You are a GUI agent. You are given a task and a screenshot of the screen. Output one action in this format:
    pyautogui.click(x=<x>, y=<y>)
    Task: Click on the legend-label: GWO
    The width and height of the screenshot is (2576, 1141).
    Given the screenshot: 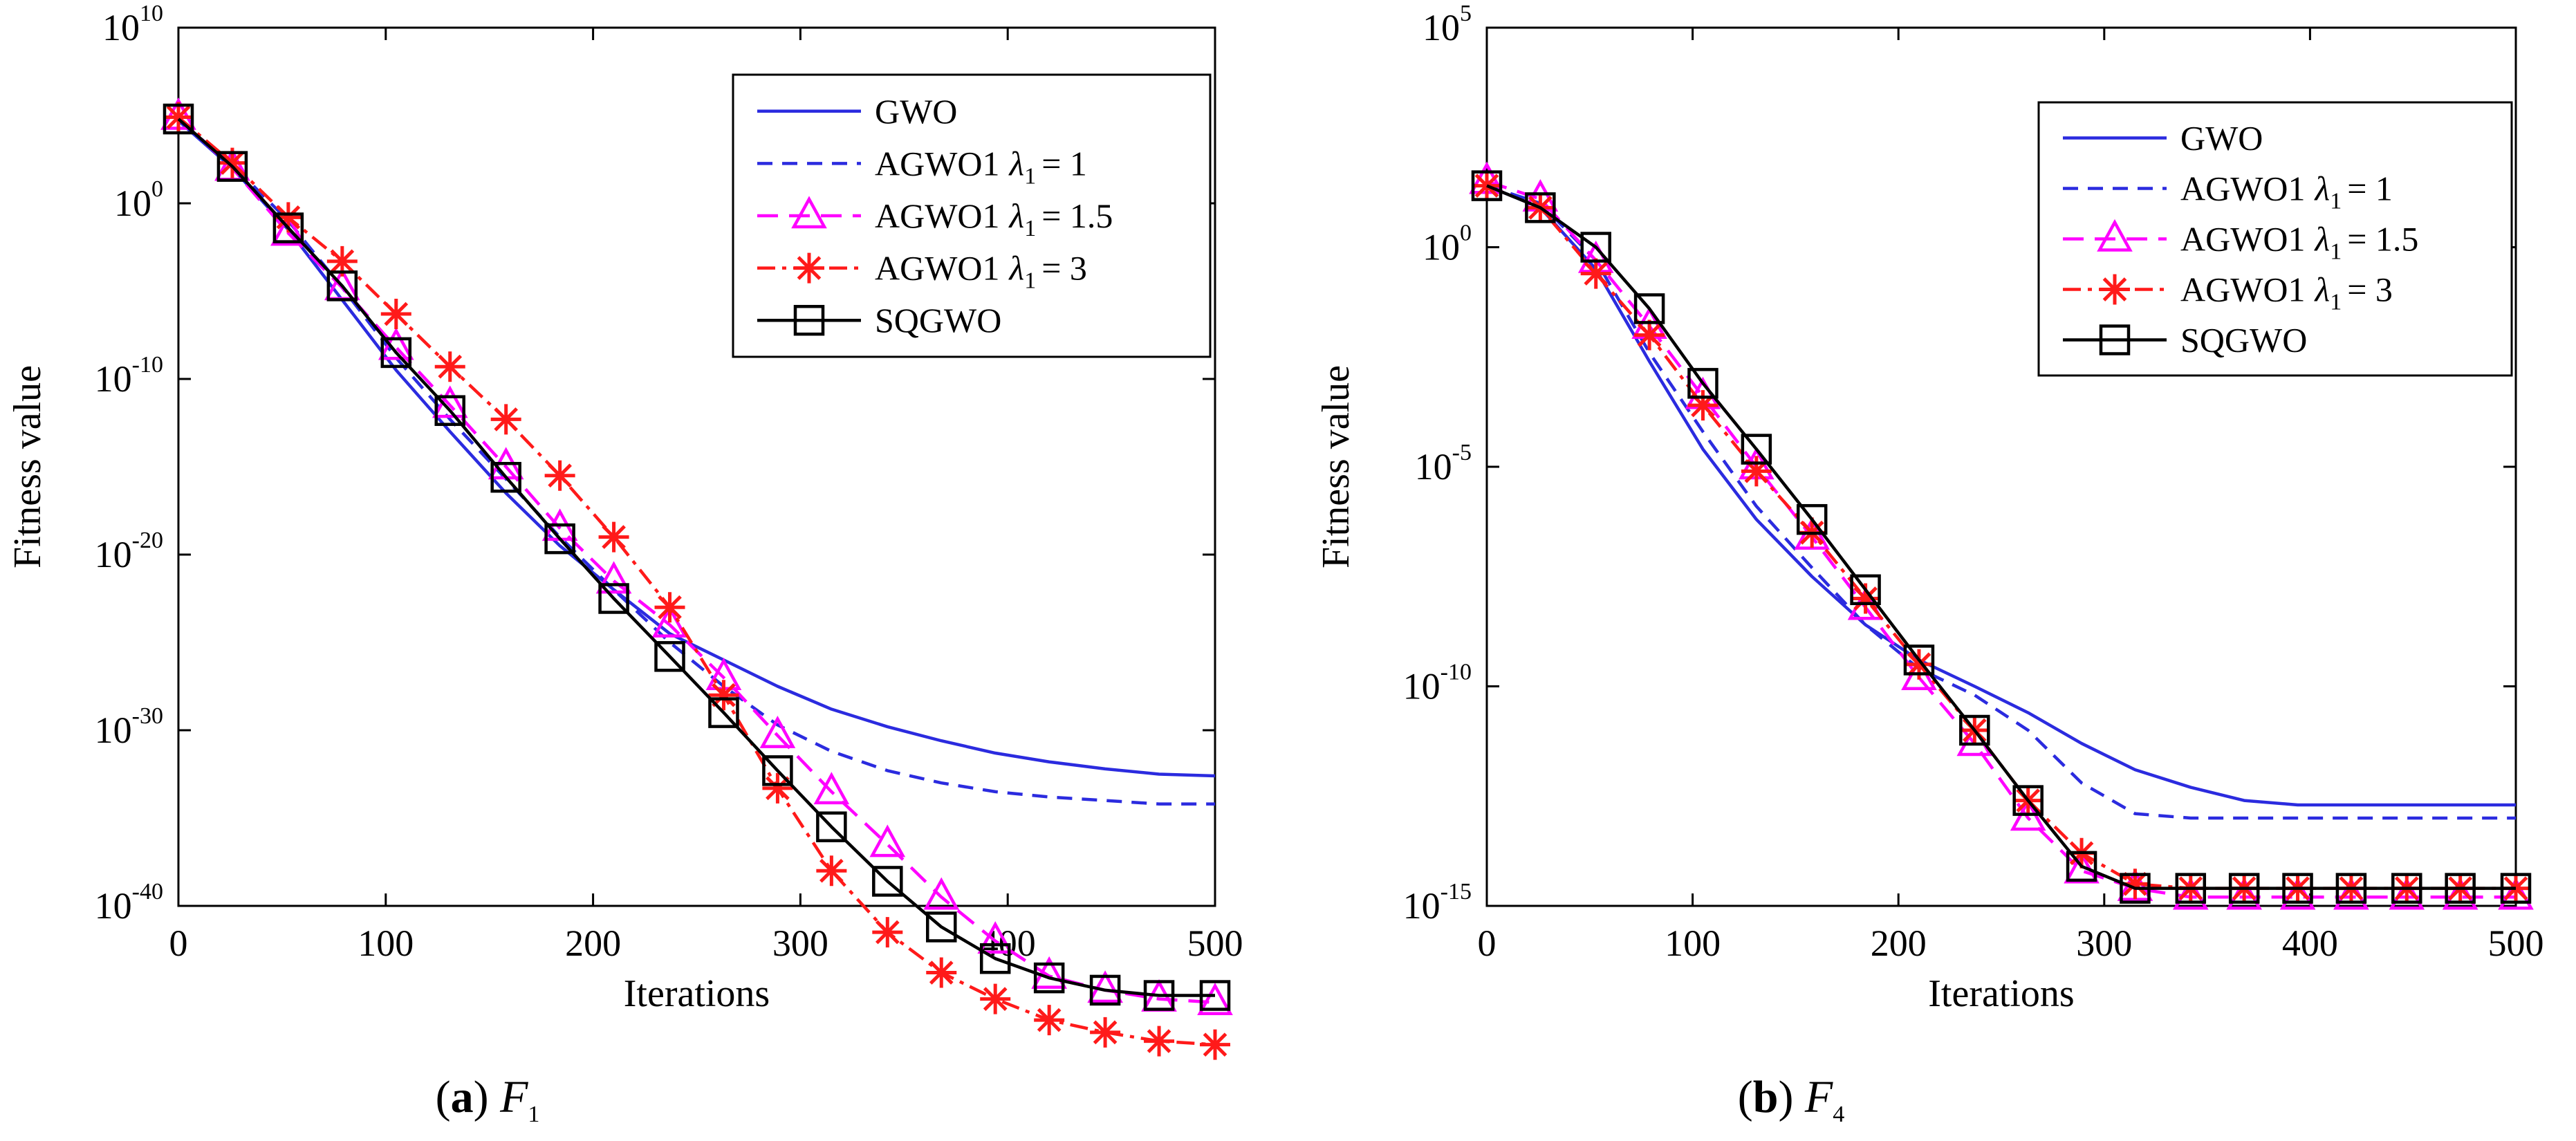 What is the action you would take?
    pyautogui.click(x=916, y=111)
    